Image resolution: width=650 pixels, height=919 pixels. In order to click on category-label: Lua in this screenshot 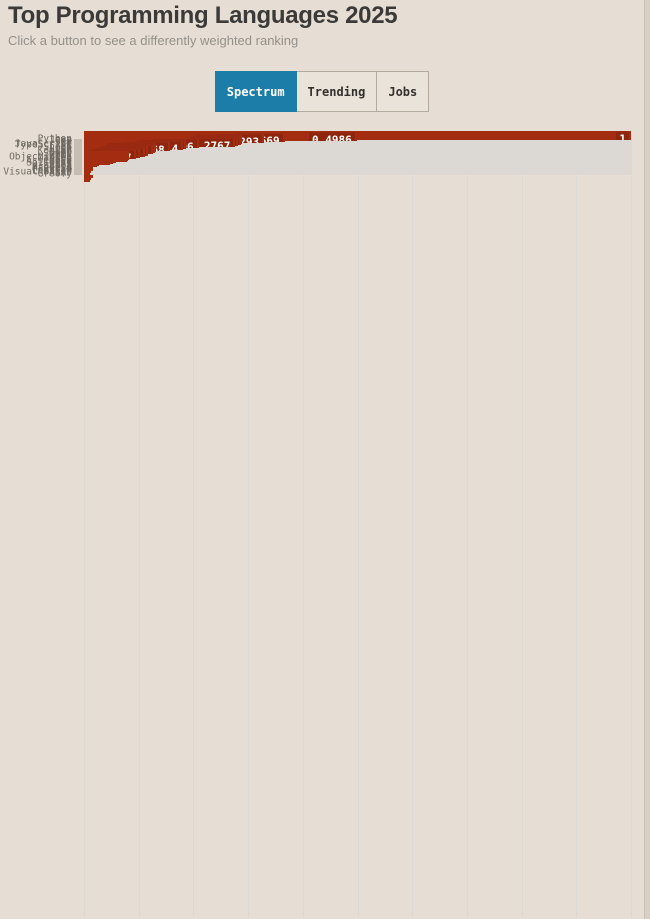, I will do `click(63, 159)`.